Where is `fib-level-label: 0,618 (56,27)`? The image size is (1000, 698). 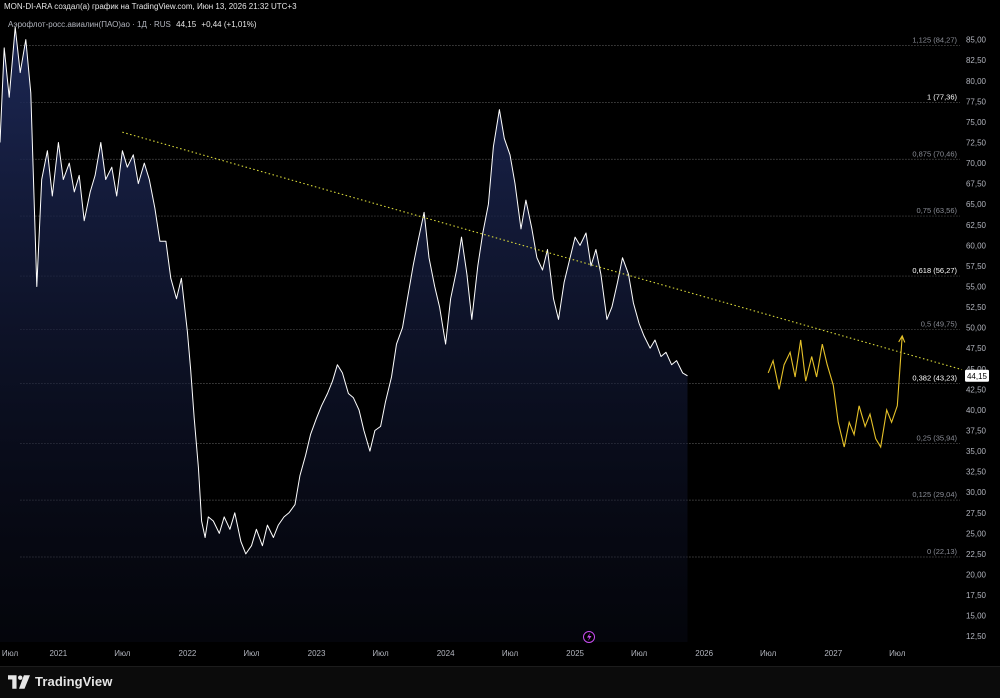 fib-level-label: 0,618 (56,27) is located at coordinates (934, 270).